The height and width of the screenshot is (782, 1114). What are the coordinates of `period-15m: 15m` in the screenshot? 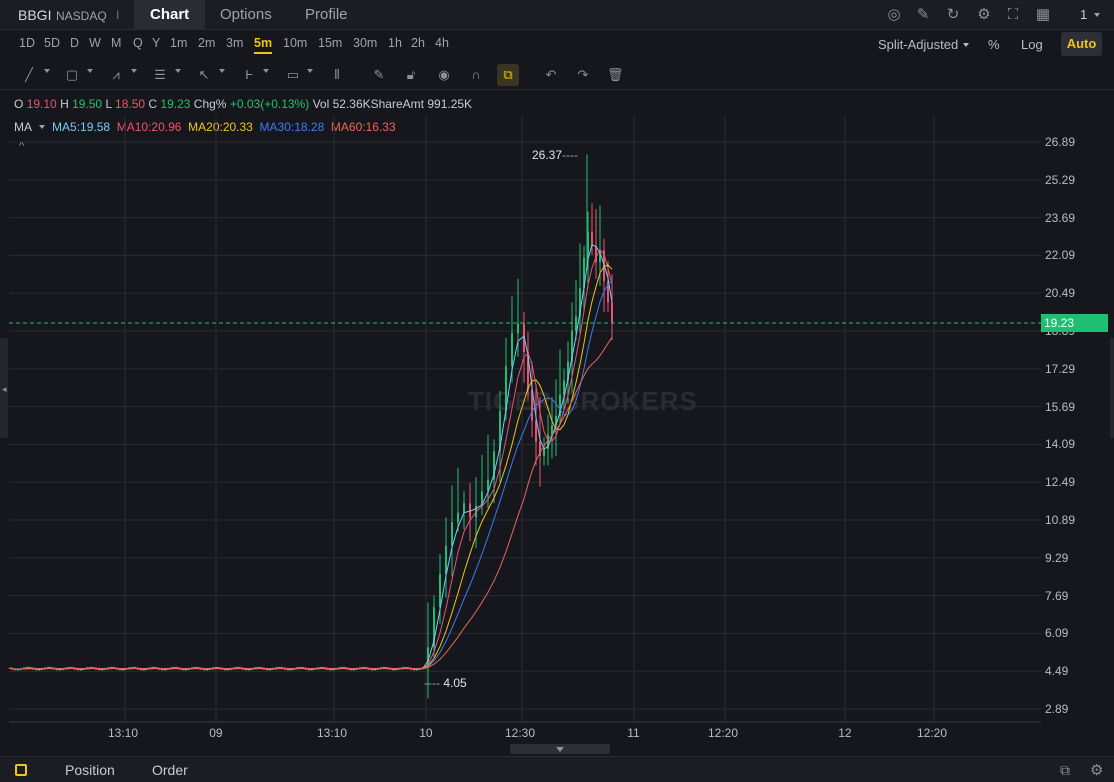 It's located at (330, 43).